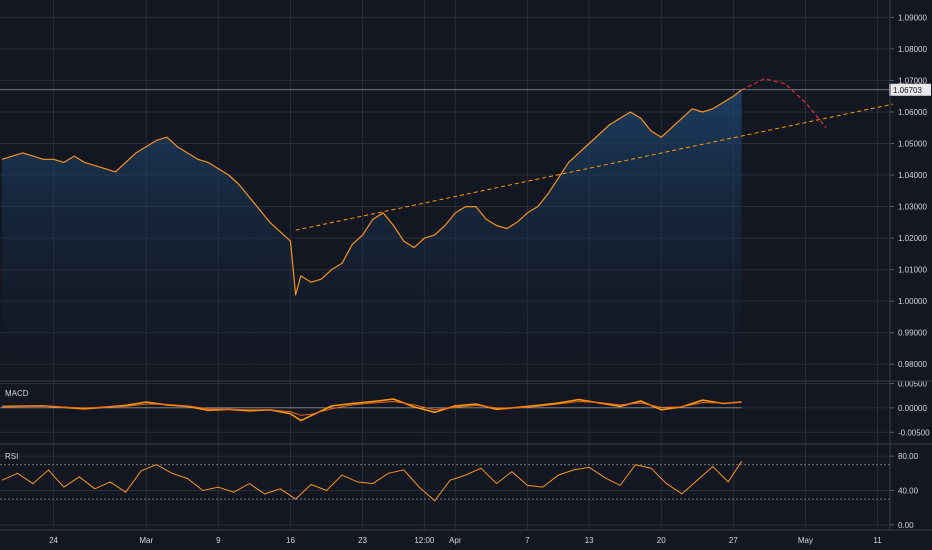 The image size is (932, 550). What do you see at coordinates (912, 301) in the screenshot?
I see `y-tick-label: 1.00000` at bounding box center [912, 301].